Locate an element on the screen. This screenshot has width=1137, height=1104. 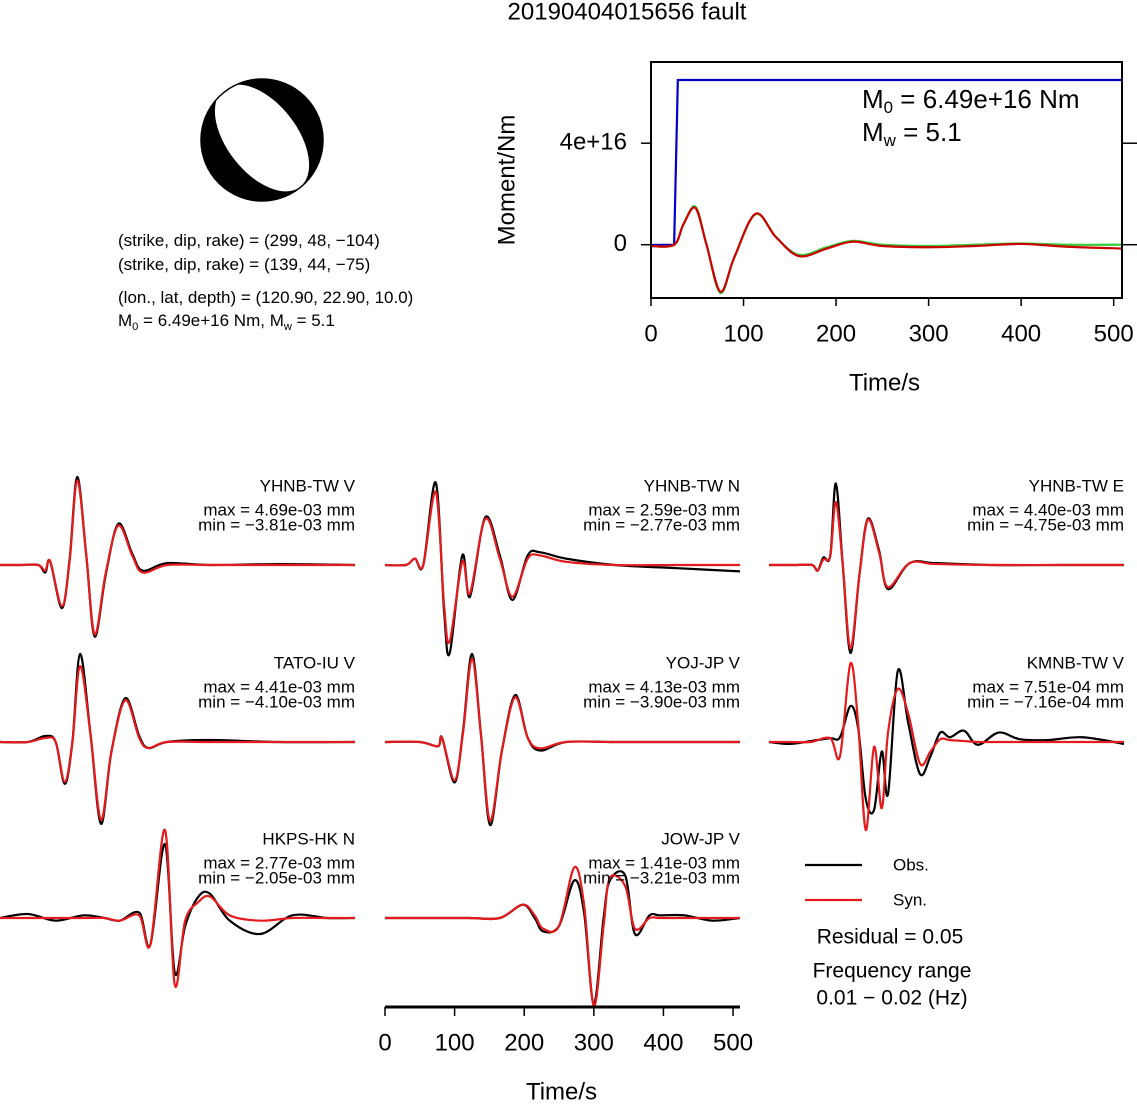
max-label: max = 4.41e-03 mm is located at coordinates (279, 686).